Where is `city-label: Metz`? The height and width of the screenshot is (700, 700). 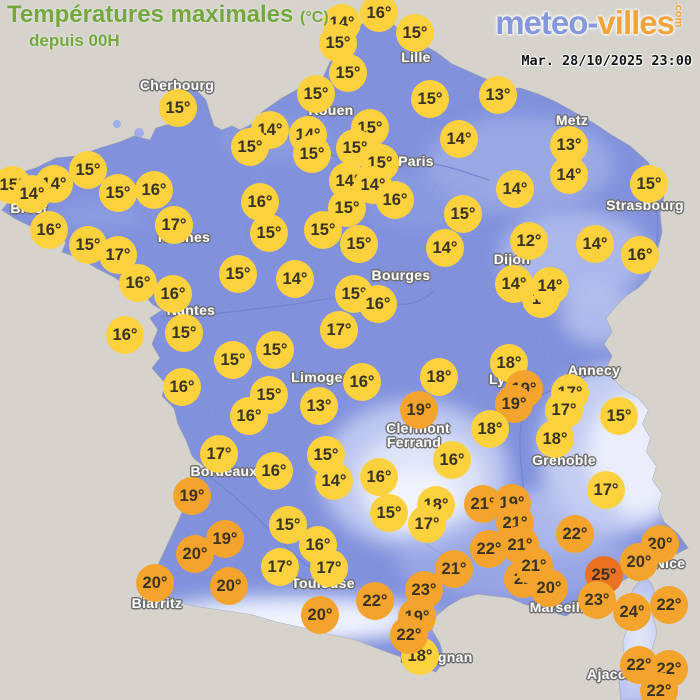 city-label: Metz is located at coordinates (572, 120).